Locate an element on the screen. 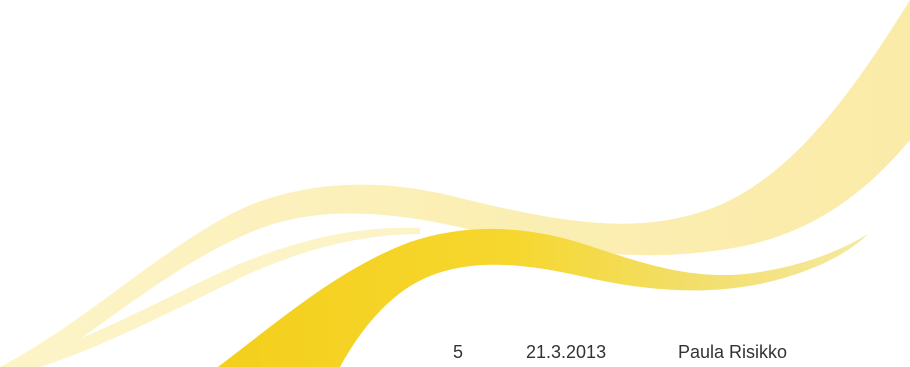 The image size is (910, 367). footer-date: 21.3.2013 is located at coordinates (566, 352).